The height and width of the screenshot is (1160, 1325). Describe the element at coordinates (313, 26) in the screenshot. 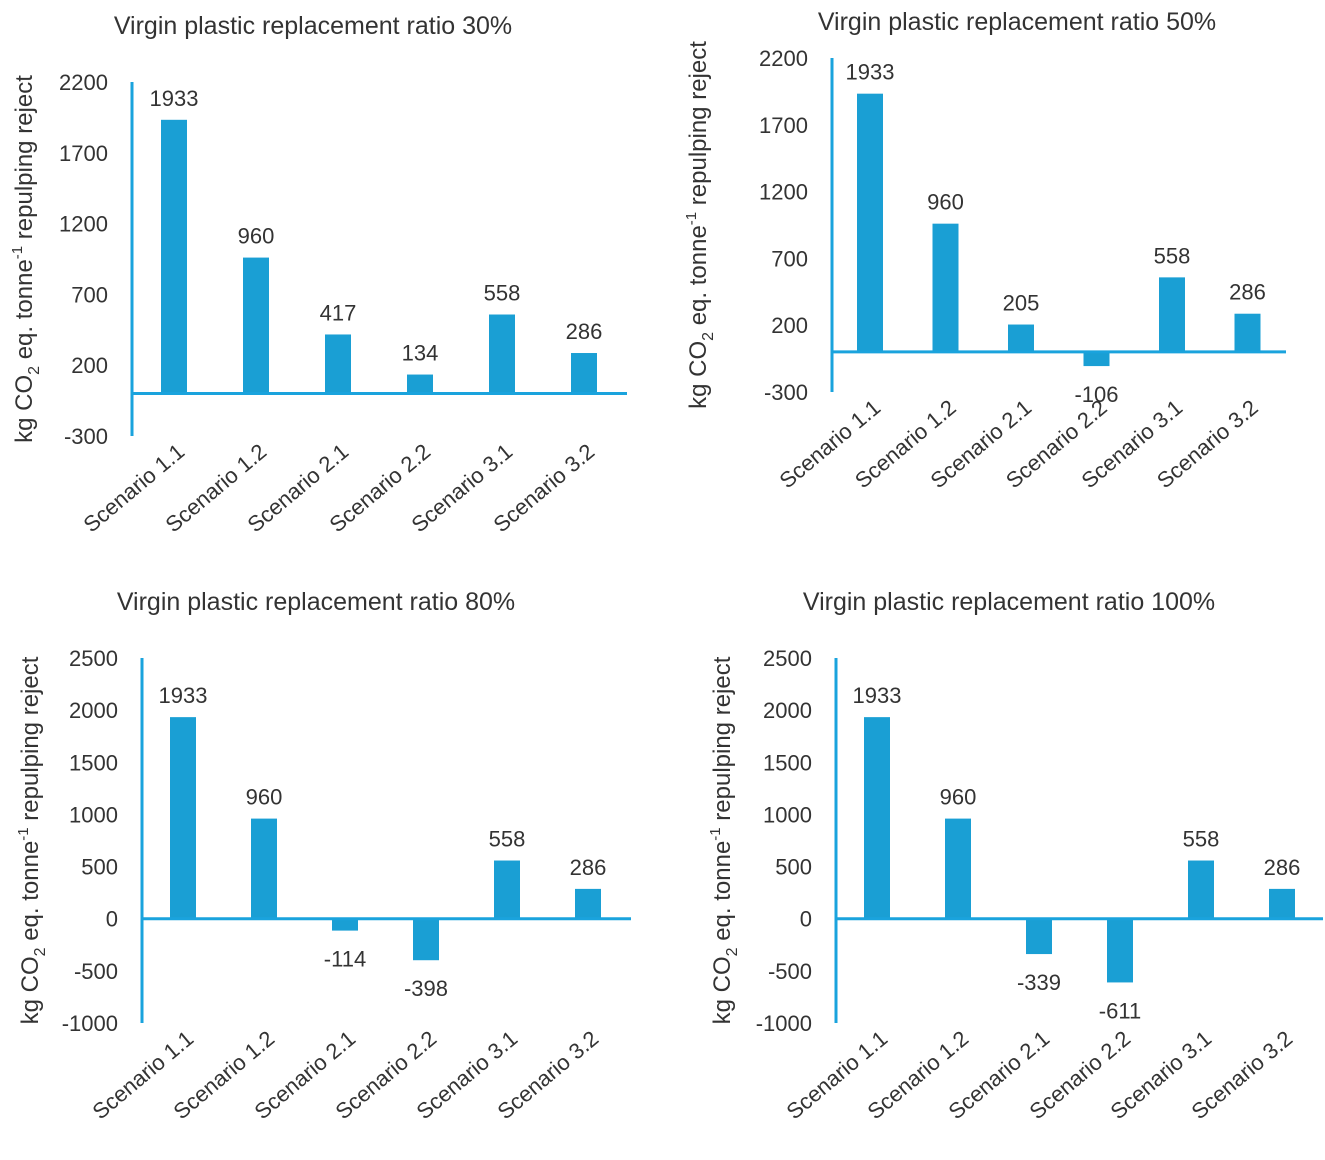

I see `chart-title: Virgin plastic replacement ratio 30%` at that location.